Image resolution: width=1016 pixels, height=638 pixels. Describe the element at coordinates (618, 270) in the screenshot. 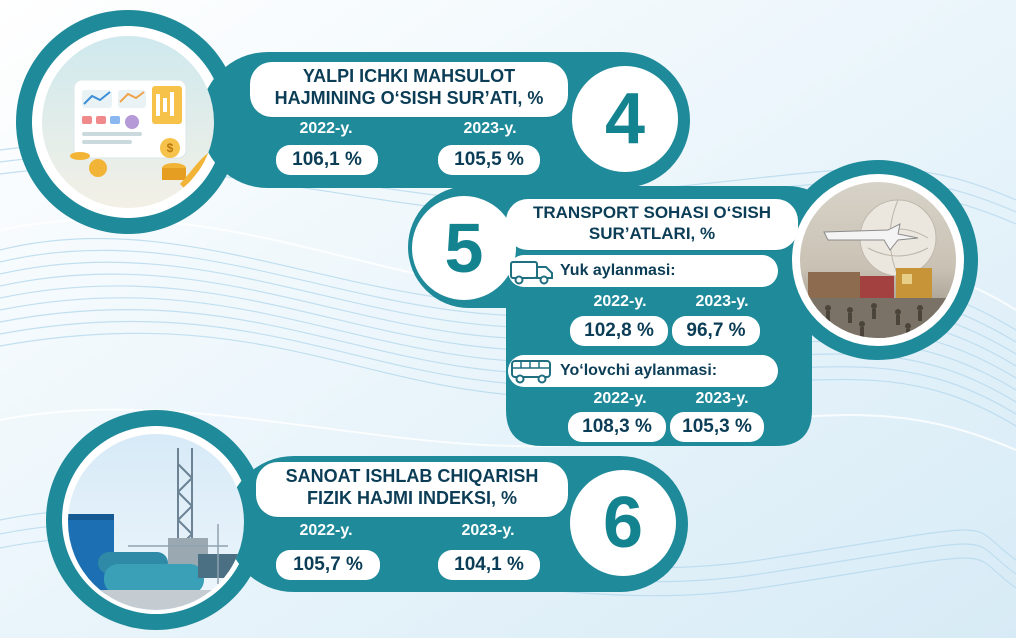

I see `block-5-freight-label: Yuk aylanmasi:` at that location.